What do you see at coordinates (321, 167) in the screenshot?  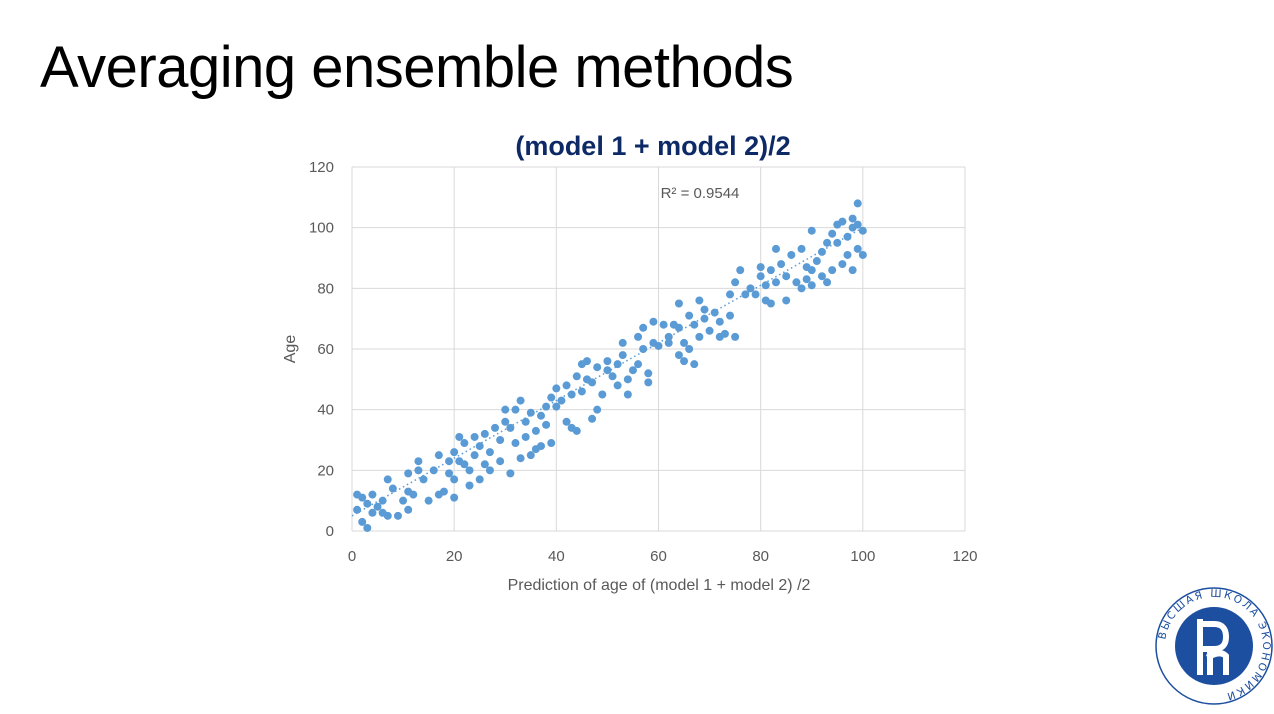 I see `y-tick-label: 120` at bounding box center [321, 167].